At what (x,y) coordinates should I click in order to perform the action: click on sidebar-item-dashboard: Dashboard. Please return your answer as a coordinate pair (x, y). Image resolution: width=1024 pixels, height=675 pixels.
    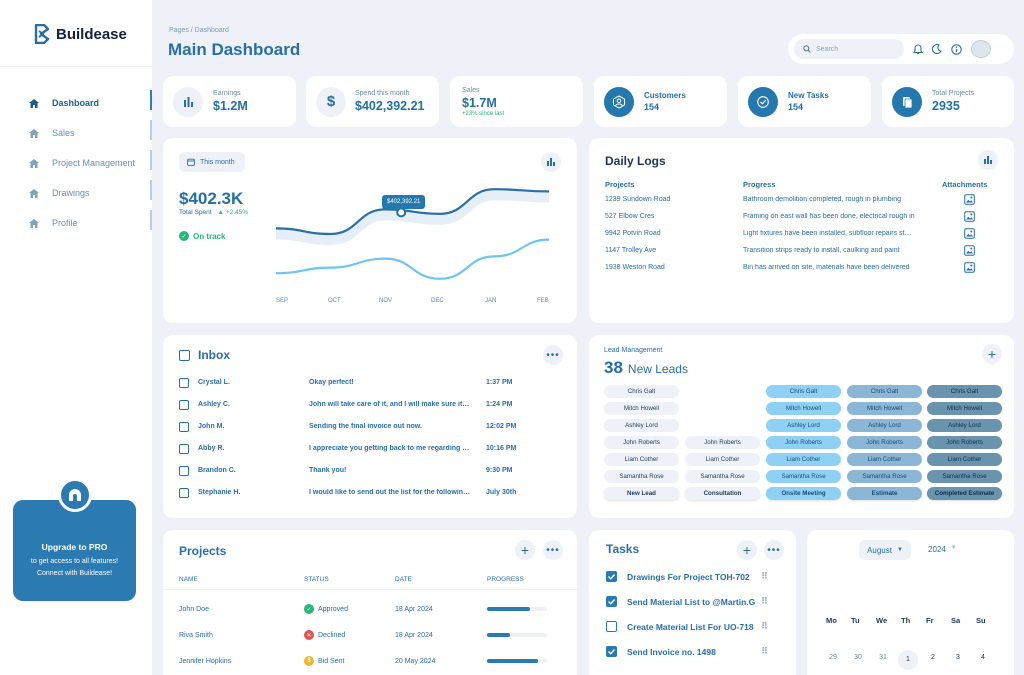
    Looking at the image, I should click on (76, 103).